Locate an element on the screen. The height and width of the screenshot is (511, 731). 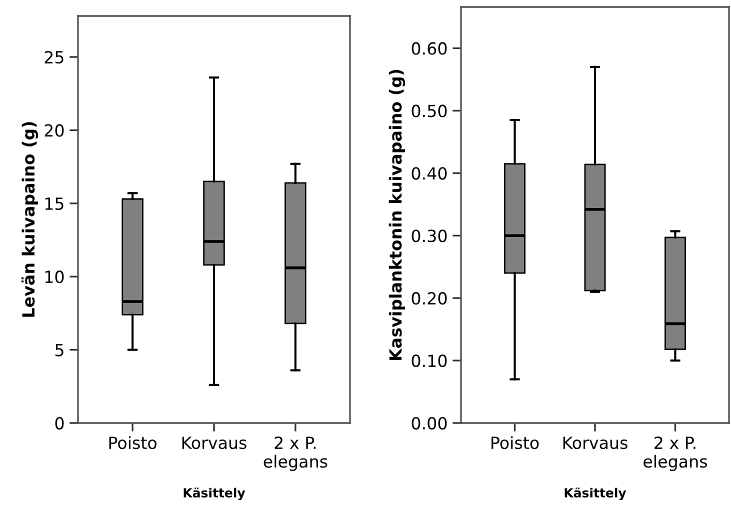
y-tick-label: 0.60 is located at coordinates (429, 48).